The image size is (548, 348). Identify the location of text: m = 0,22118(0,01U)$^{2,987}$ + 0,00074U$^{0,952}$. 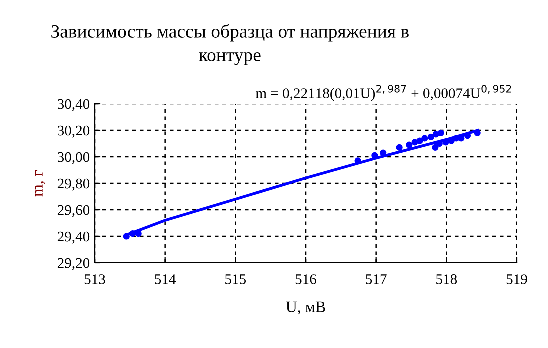
(384, 93).